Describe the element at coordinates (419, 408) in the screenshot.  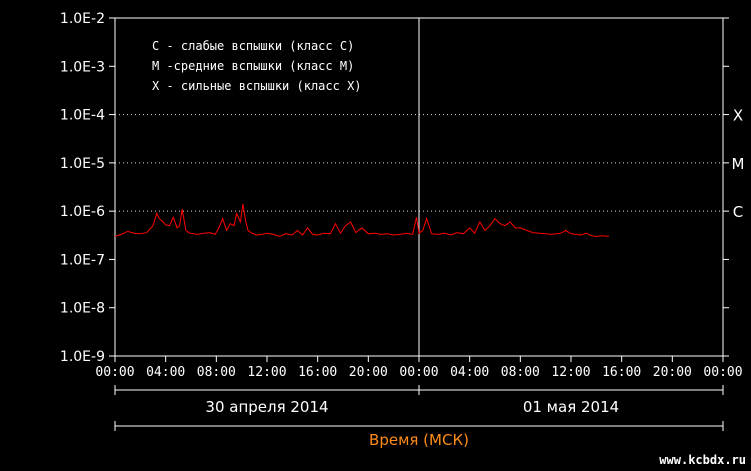
I see `date-brackets` at that location.